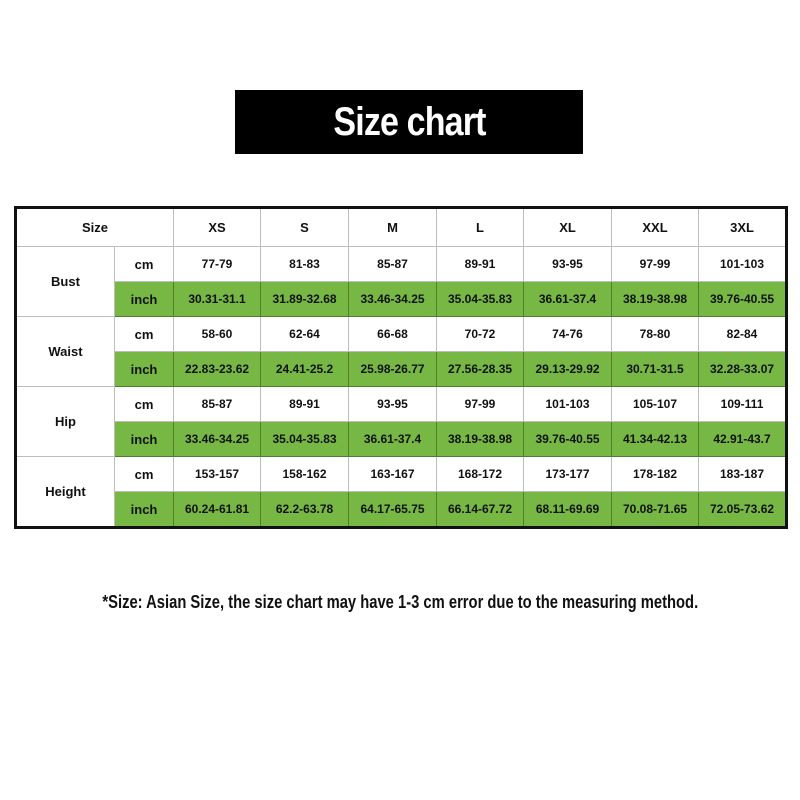 The height and width of the screenshot is (800, 800). What do you see at coordinates (743, 369) in the screenshot?
I see `cell-inch: 32.28-33.07` at bounding box center [743, 369].